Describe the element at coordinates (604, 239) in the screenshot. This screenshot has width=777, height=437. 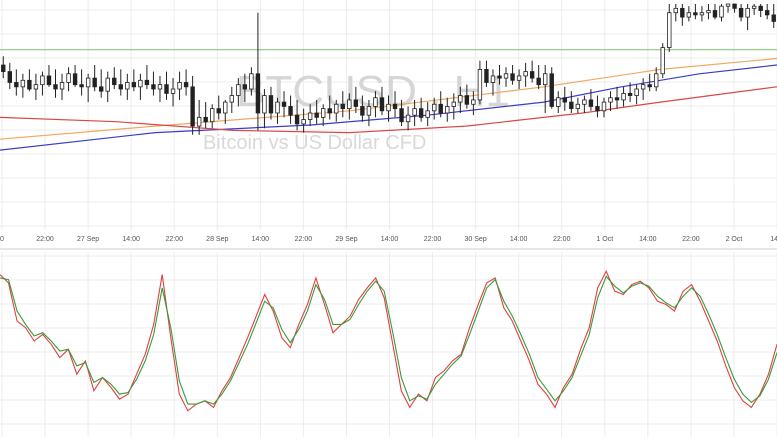
I see `x-tick-label: 1 Oct` at that location.